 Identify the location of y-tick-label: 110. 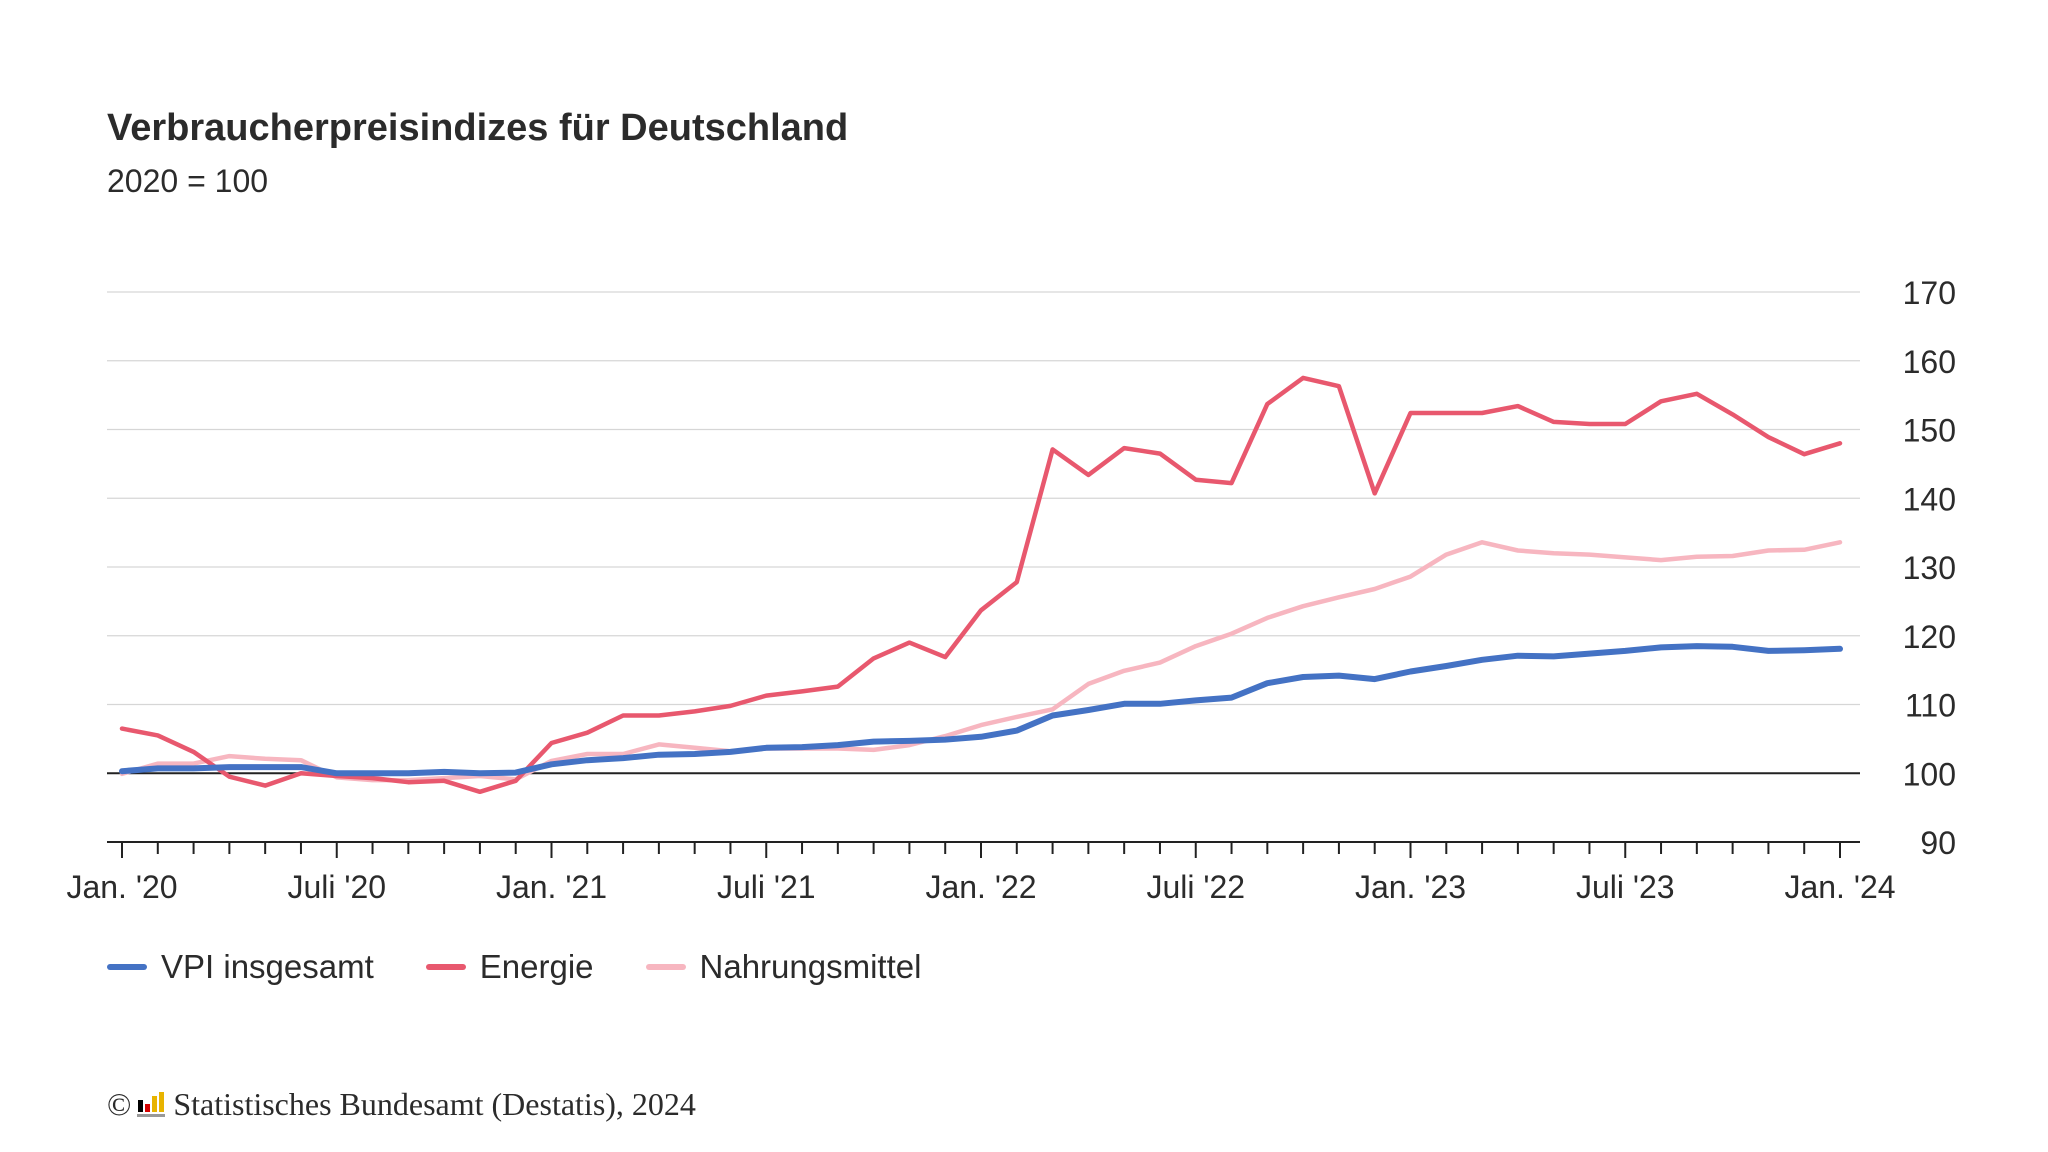
(1930, 706).